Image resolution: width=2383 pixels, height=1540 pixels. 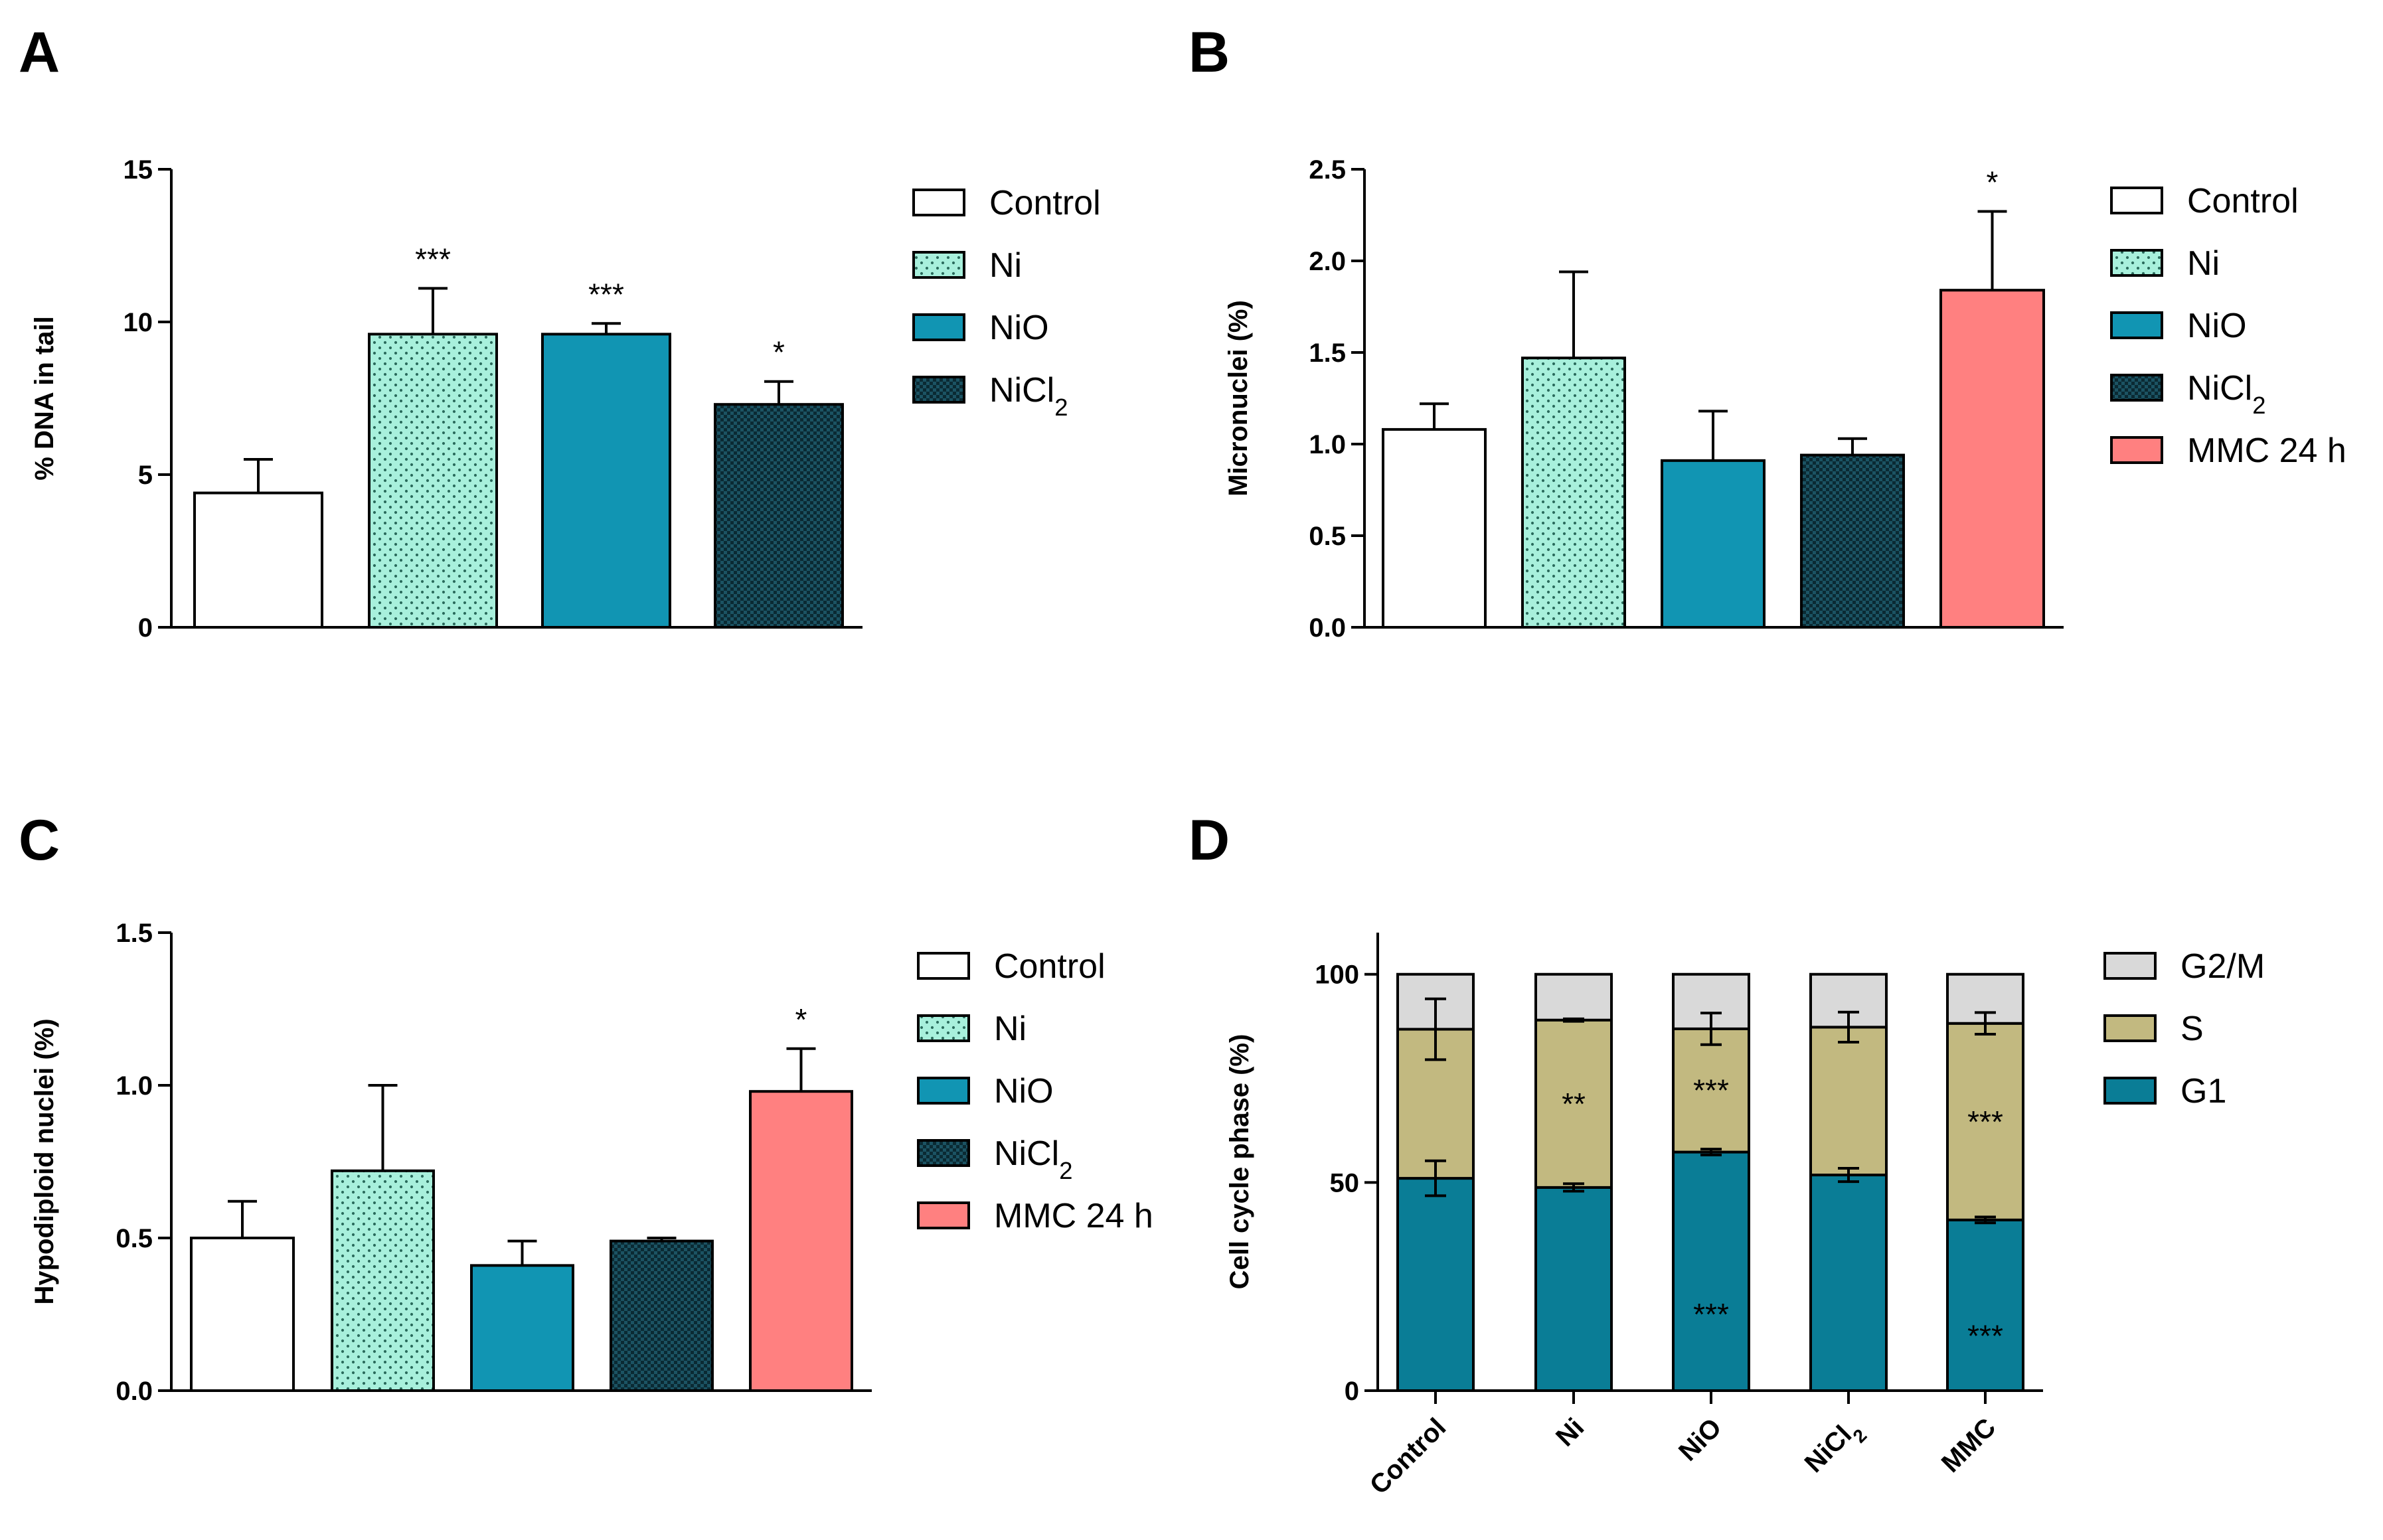 What do you see at coordinates (1435, 1285) in the screenshot?
I see `panel-d-segment-g1-control` at bounding box center [1435, 1285].